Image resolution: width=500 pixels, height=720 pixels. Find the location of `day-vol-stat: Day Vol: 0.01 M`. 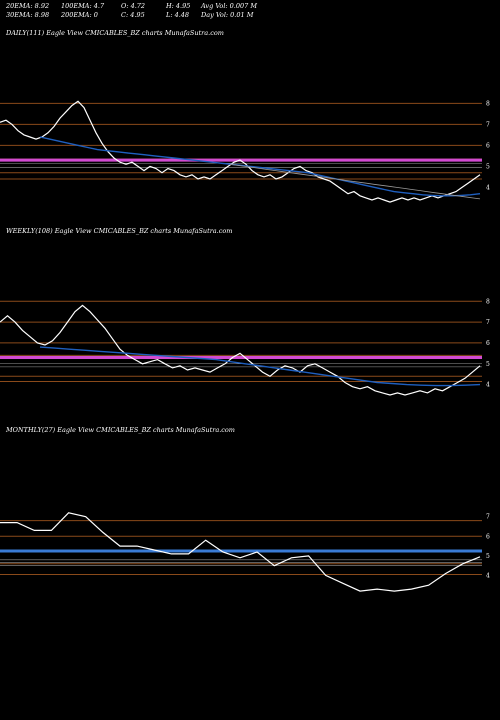

day-vol-stat: Day Vol: 0.01 M is located at coordinates (227, 15).